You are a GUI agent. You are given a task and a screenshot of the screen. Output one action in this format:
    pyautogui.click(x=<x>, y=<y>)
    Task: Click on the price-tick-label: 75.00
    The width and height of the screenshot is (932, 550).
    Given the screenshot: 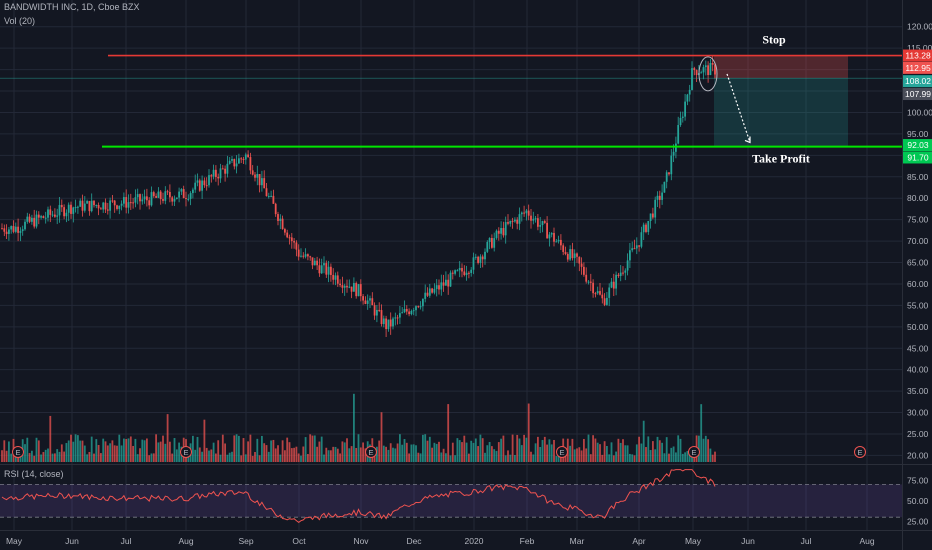 What is the action you would take?
    pyautogui.click(x=918, y=220)
    